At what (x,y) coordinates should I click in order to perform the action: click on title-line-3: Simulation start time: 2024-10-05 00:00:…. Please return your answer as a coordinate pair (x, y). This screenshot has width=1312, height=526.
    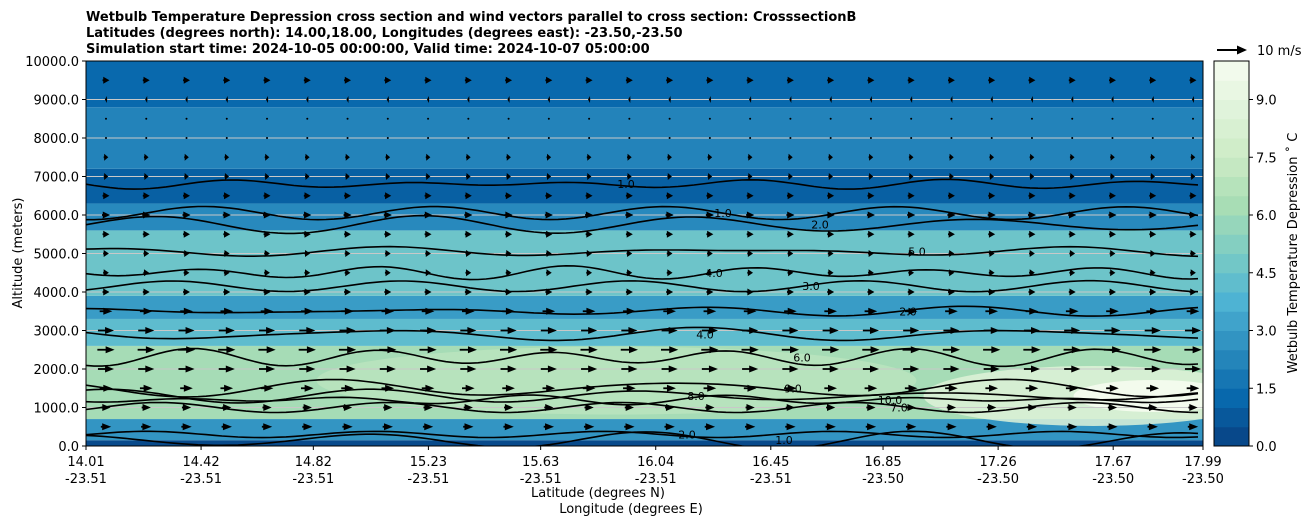
    Looking at the image, I should click on (368, 49).